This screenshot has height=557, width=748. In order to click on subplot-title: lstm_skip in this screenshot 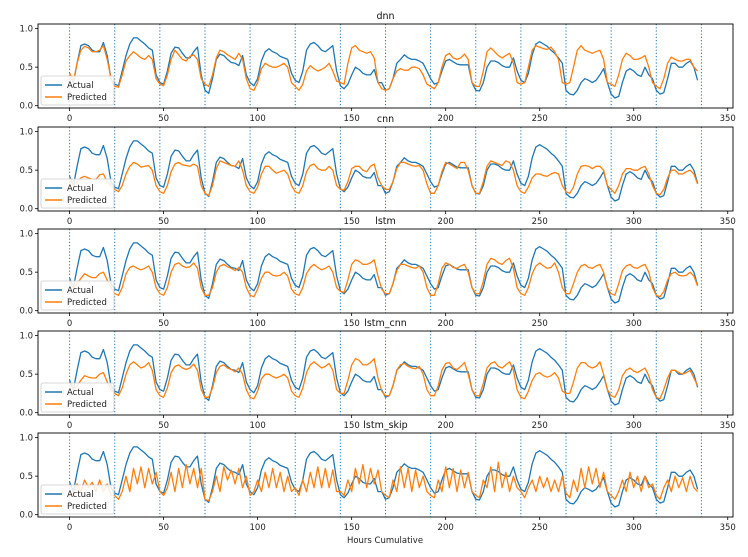, I will do `click(385, 425)`.